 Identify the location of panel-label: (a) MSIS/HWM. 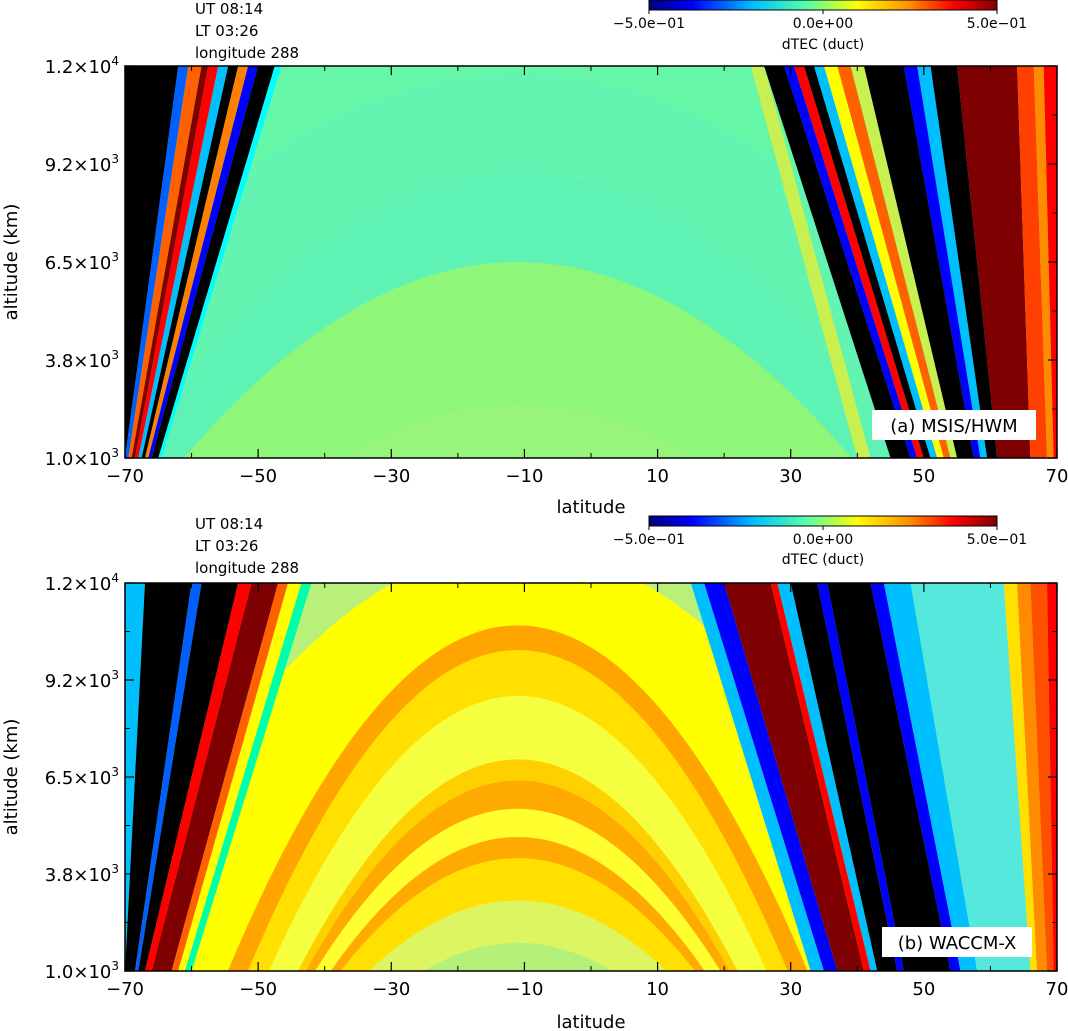
(953, 426).